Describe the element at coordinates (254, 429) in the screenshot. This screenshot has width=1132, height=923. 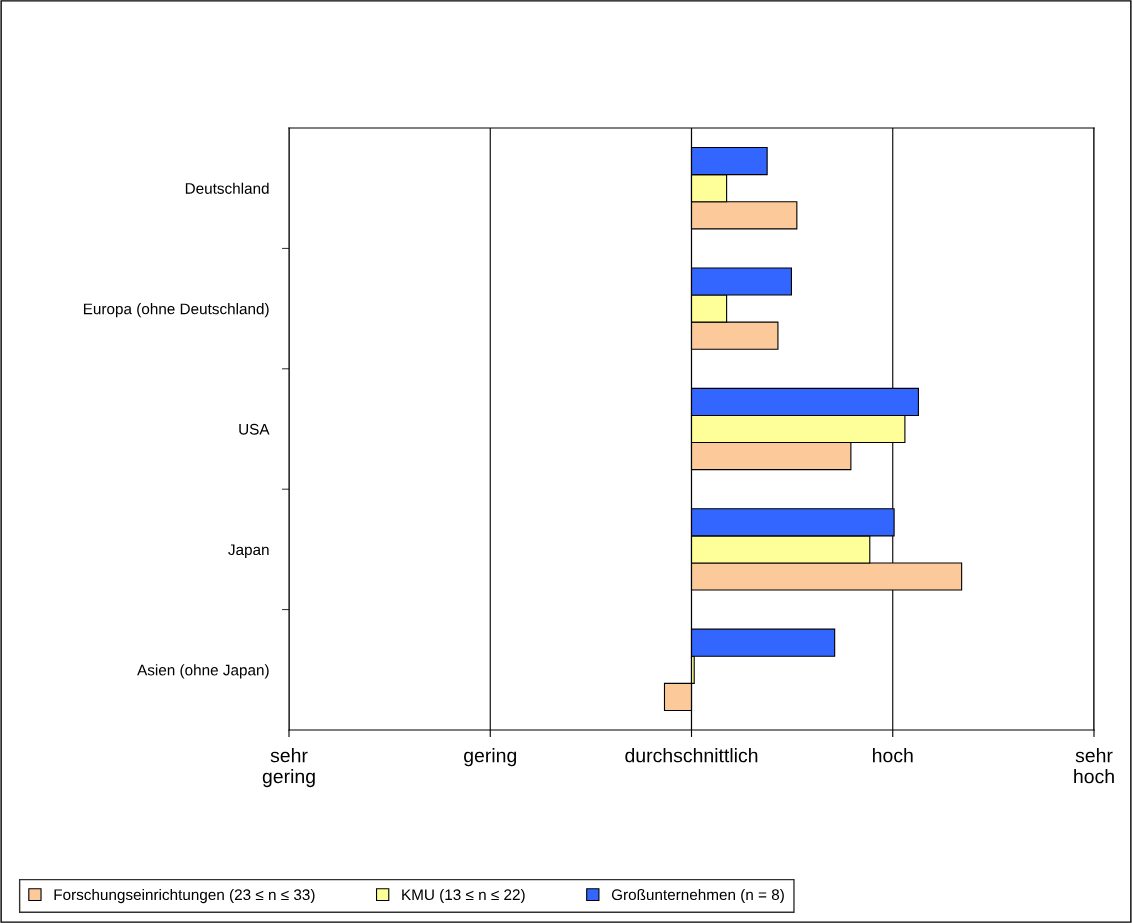
I see `y-tick-label: USA` at that location.